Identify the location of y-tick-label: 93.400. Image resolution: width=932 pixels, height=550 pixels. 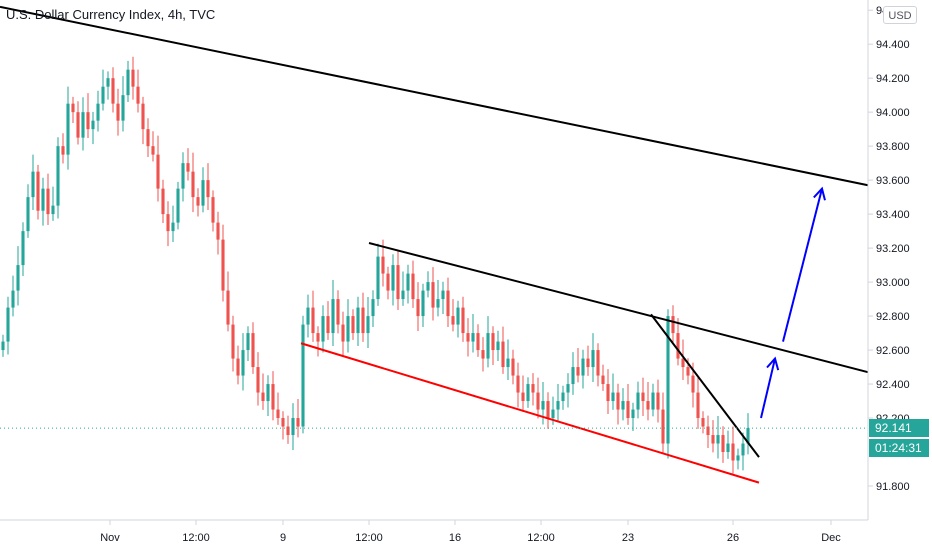
(893, 215).